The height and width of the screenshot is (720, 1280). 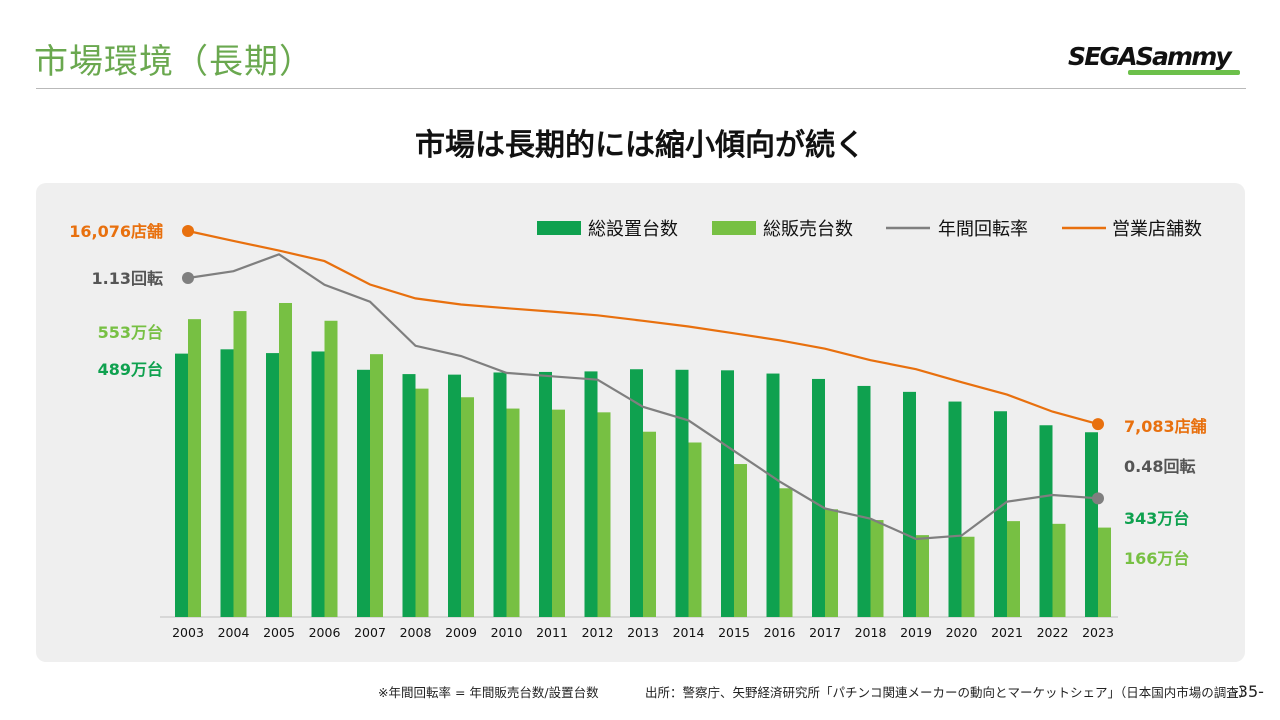 What do you see at coordinates (507, 632) in the screenshot?
I see `x-tick-label-2010: 2010` at bounding box center [507, 632].